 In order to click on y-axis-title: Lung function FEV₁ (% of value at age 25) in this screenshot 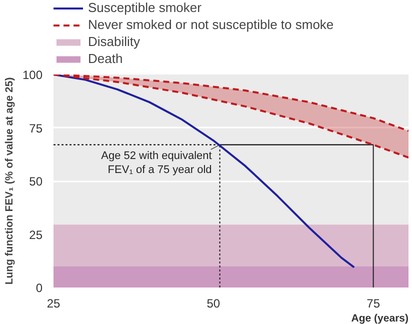, I will do `click(9, 181)`.